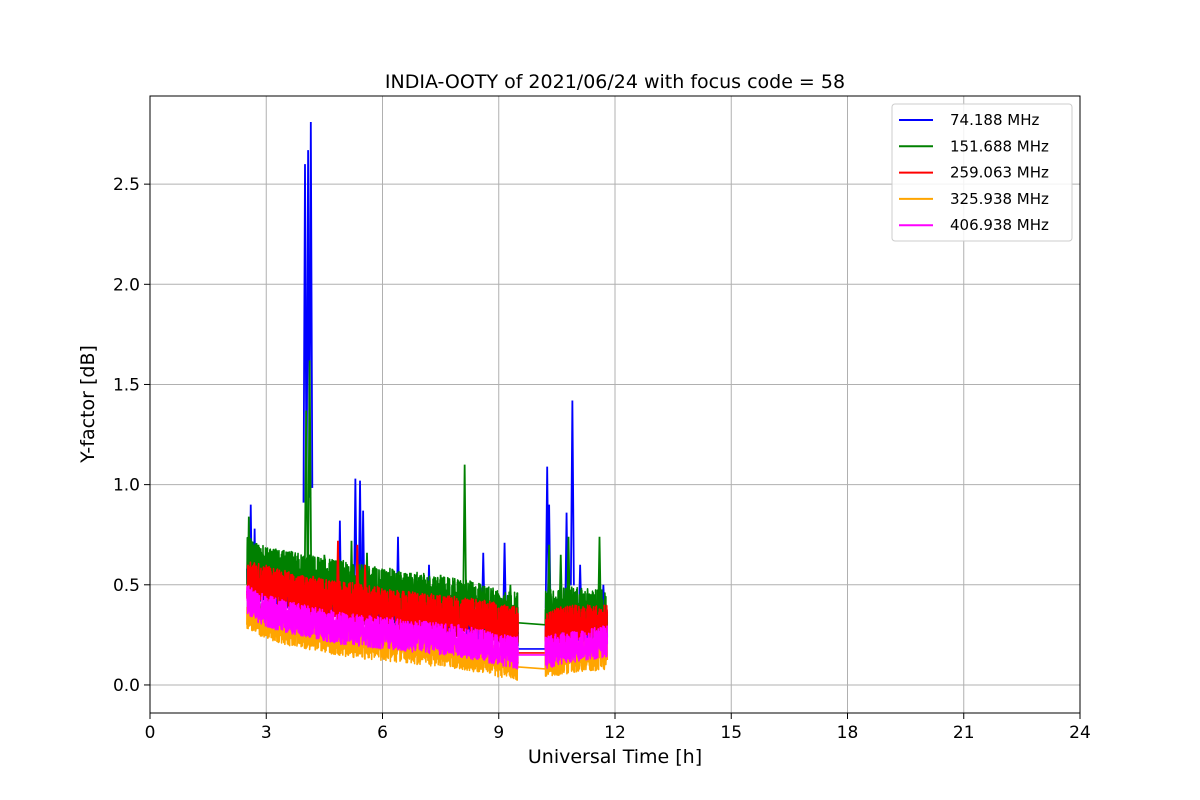 The height and width of the screenshot is (800, 1200). What do you see at coordinates (615, 733) in the screenshot?
I see `x-tick-label: 12` at bounding box center [615, 733].